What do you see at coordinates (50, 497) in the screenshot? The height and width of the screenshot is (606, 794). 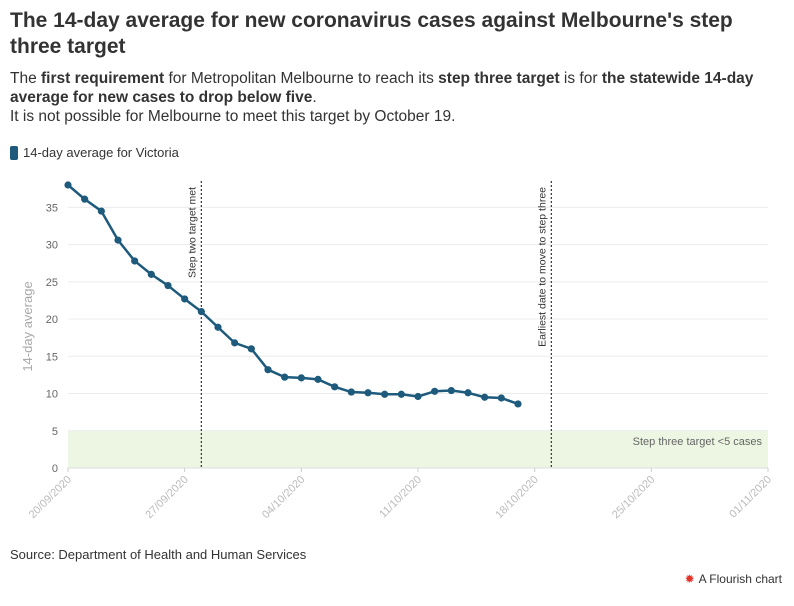 I see `x-tick-label: 20/09/2020` at bounding box center [50, 497].